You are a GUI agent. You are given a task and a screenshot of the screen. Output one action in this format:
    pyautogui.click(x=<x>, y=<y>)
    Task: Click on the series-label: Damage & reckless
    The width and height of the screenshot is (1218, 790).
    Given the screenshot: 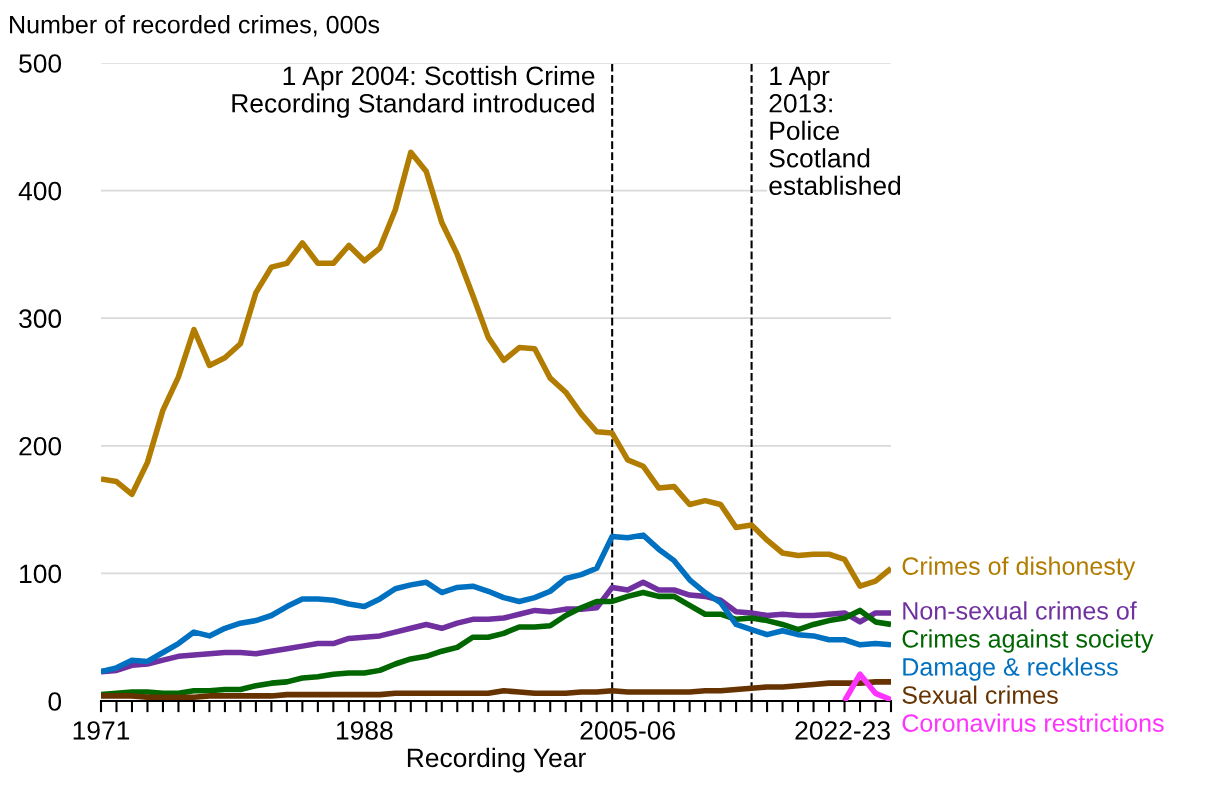 What is the action you would take?
    pyautogui.click(x=1010, y=669)
    